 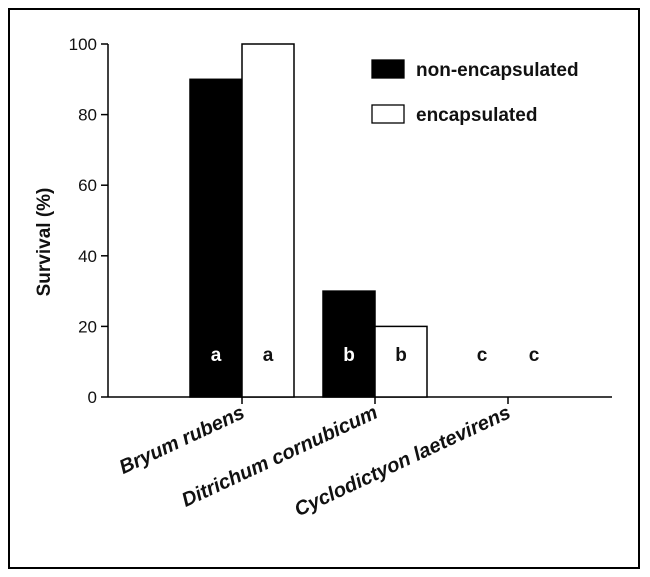 I want to click on y-tick-label: 80, so click(x=87, y=115).